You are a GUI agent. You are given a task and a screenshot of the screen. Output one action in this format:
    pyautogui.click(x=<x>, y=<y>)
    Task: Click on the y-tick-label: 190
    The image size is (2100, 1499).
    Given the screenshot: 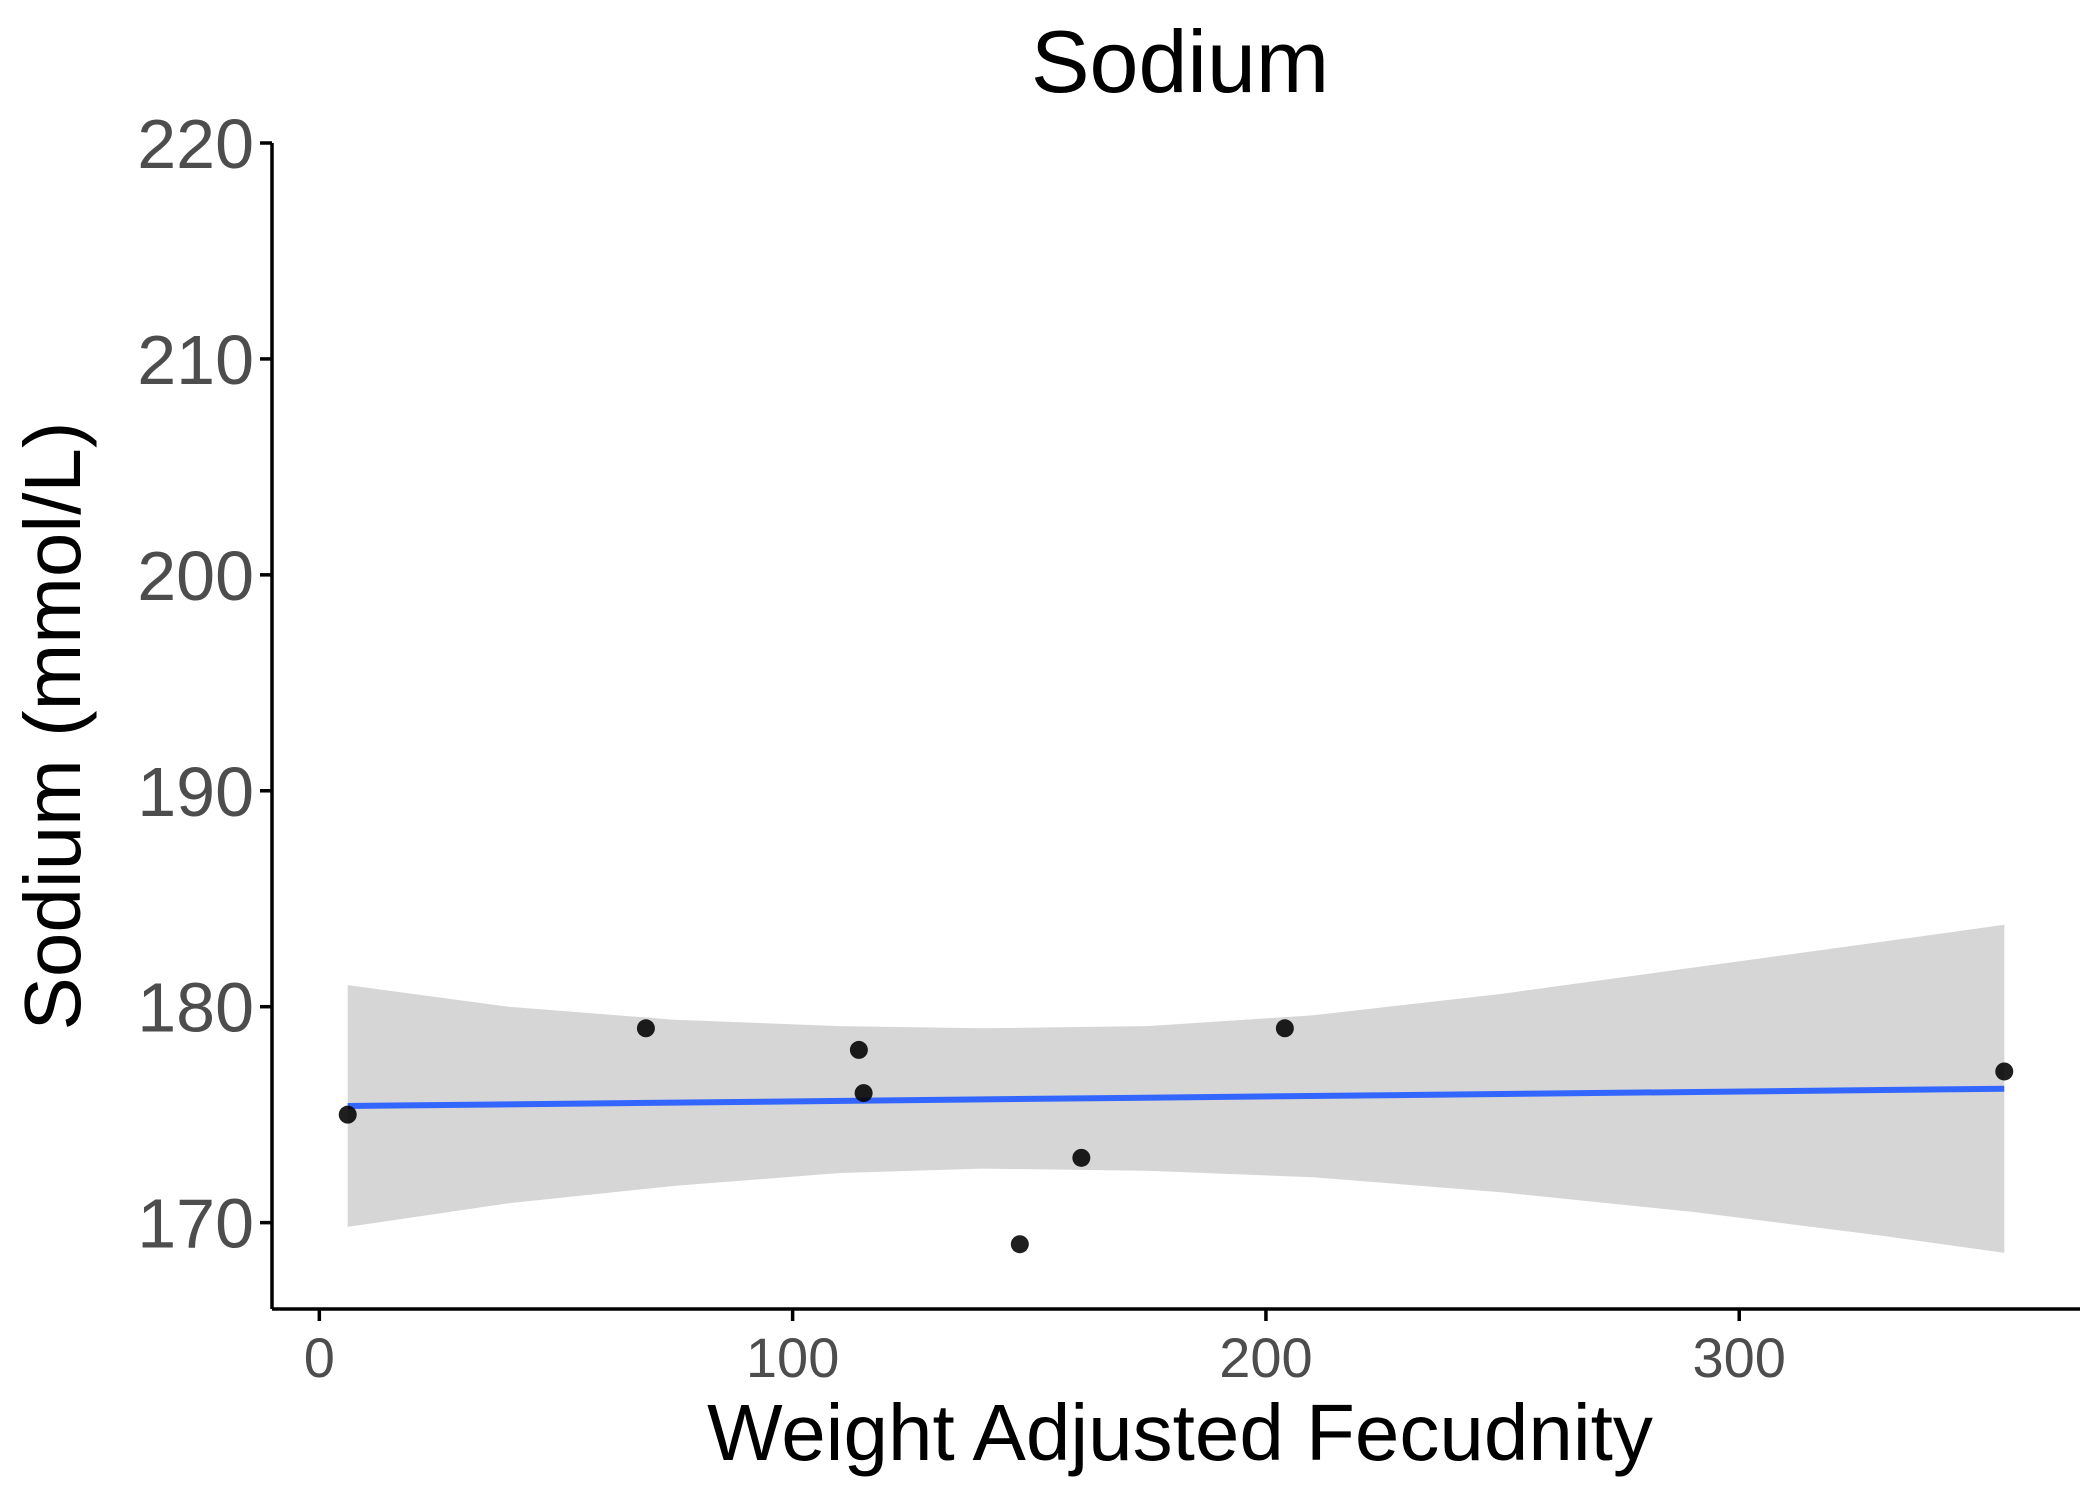 What is the action you would take?
    pyautogui.click(x=195, y=792)
    